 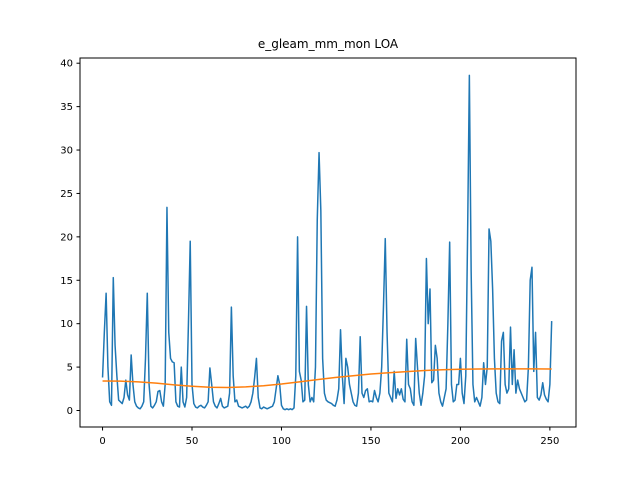 What do you see at coordinates (370, 441) in the screenshot?
I see `x-tick-label: 150` at bounding box center [370, 441].